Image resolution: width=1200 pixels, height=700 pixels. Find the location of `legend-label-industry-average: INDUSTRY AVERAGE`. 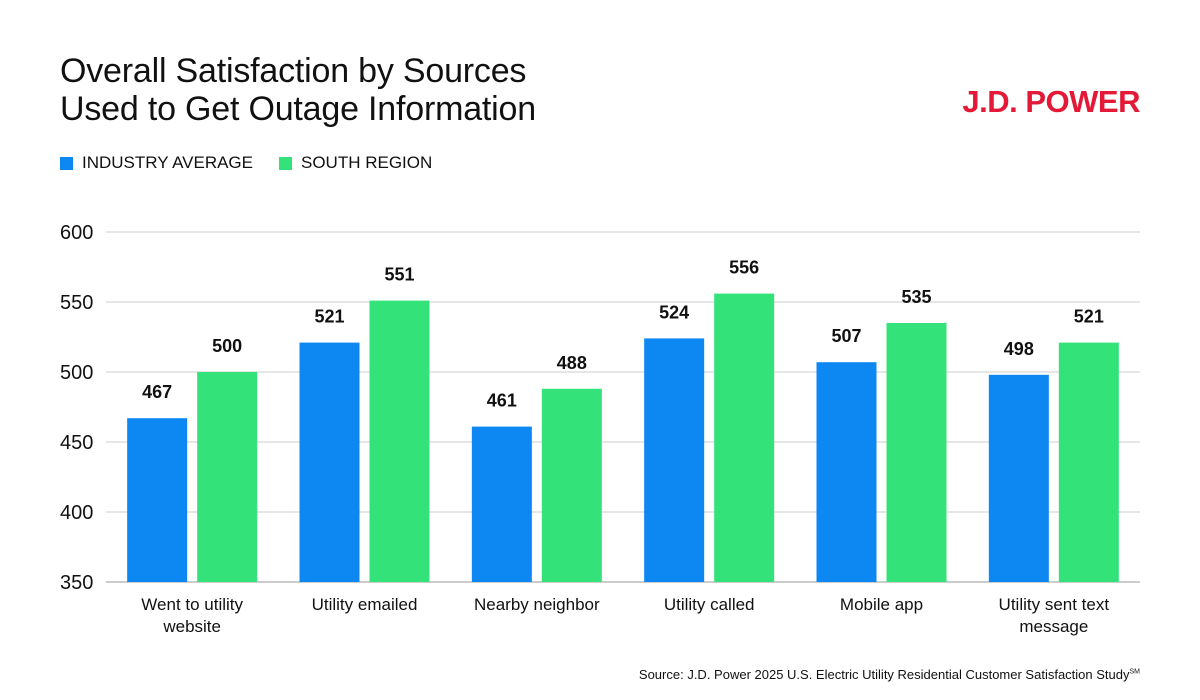

legend-label-industry-average: INDUSTRY AVERAGE is located at coordinates (167, 162).